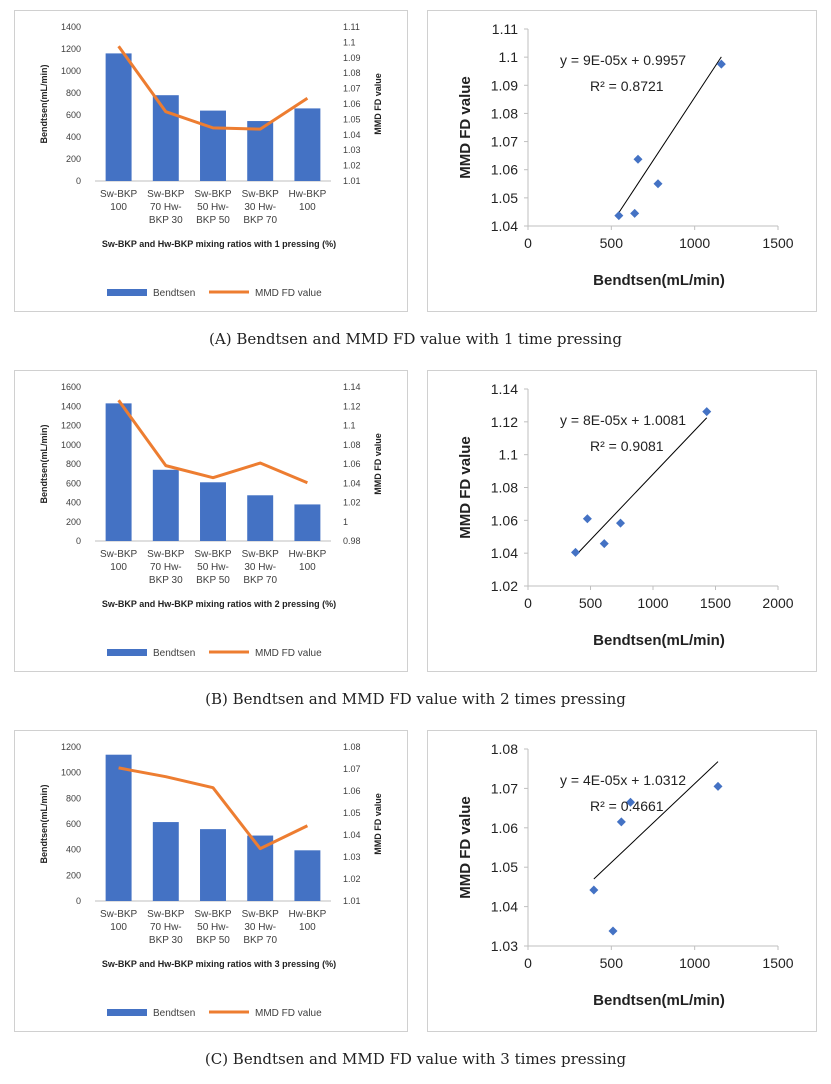 This screenshot has height=1084, width=831. What do you see at coordinates (212, 442) in the screenshot?
I see `line-mmd-fd-value` at bounding box center [212, 442].